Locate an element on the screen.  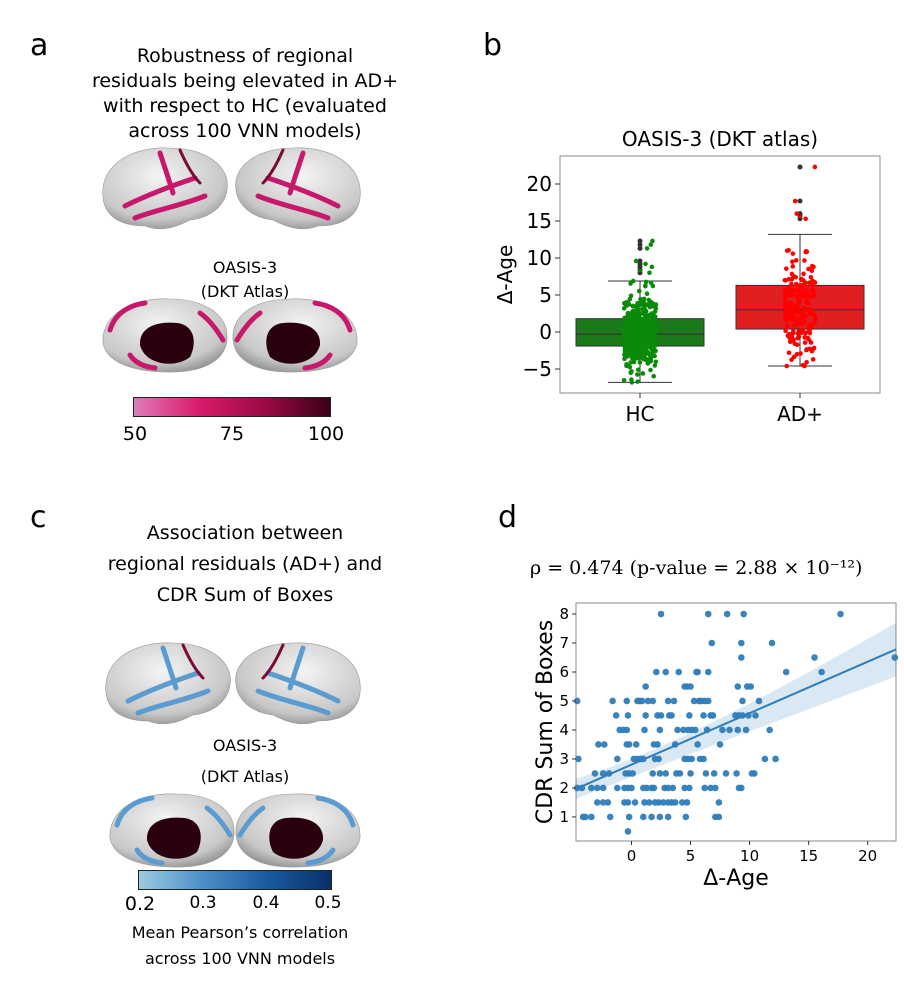
y-tick-label: 2 is located at coordinates (564, 788).